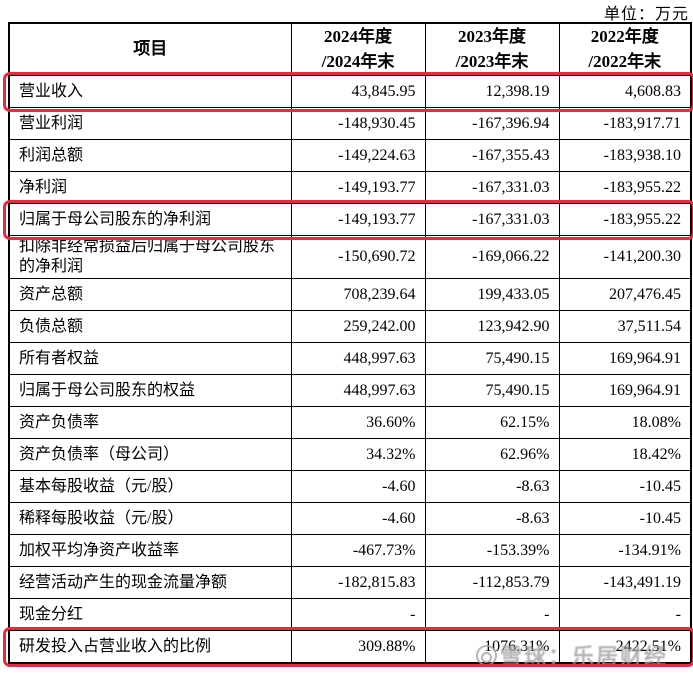 This screenshot has height=673, width=693. I want to click on row-label: 扣除非经常损益后归属于母公司股东的净利润, so click(150, 257).